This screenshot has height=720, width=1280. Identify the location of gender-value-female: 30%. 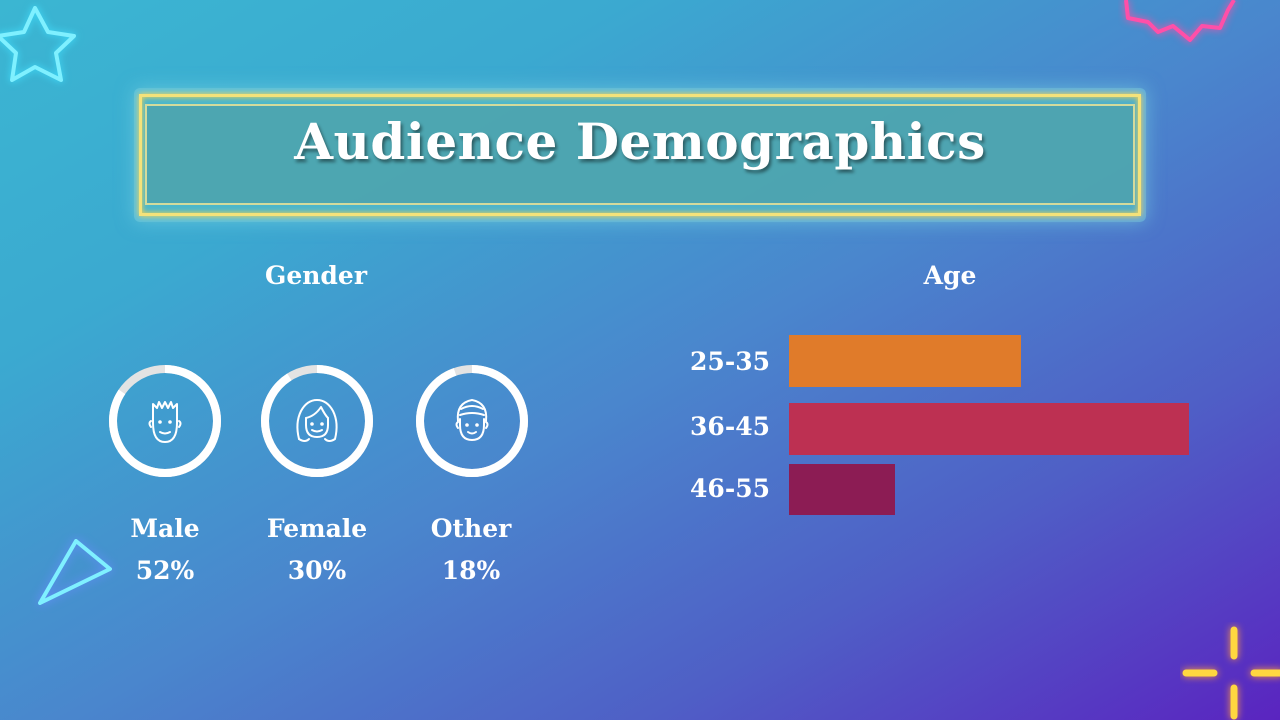
(317, 570).